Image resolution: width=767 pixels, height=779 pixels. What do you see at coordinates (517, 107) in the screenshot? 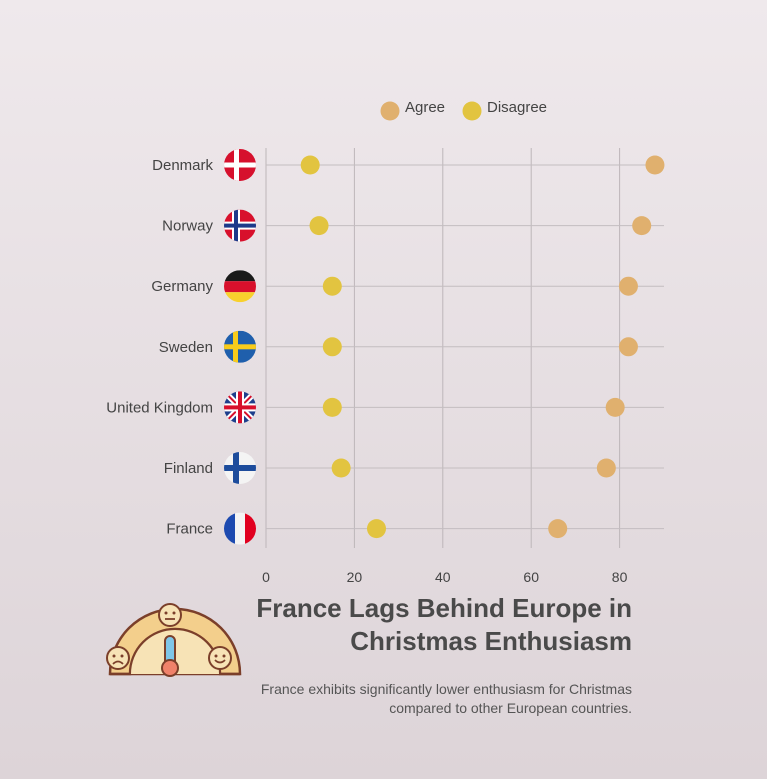
I see `legend-label-disagree: Disagree` at bounding box center [517, 107].